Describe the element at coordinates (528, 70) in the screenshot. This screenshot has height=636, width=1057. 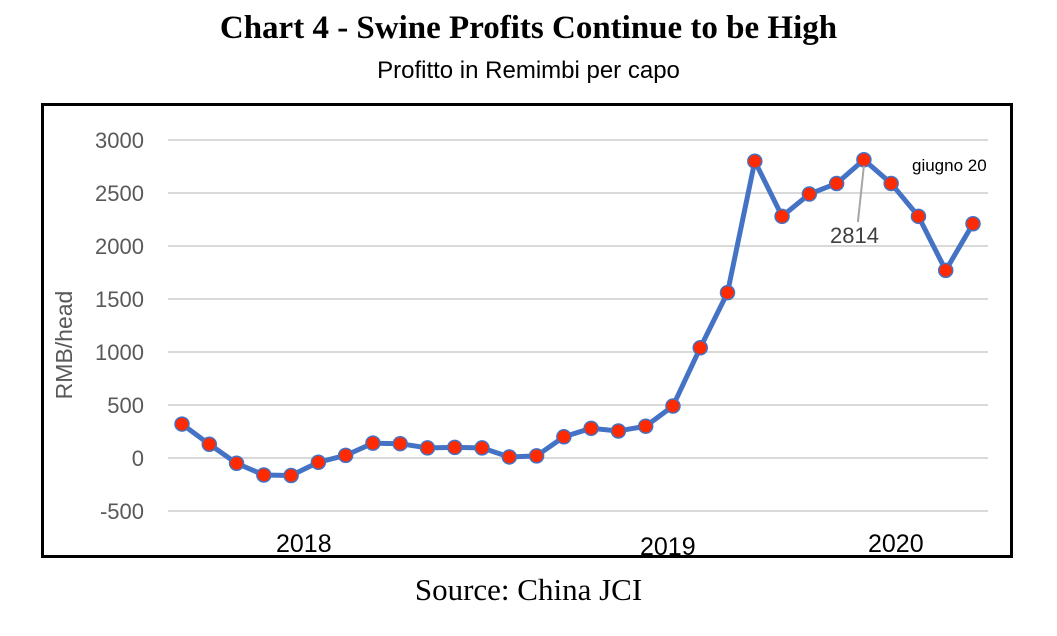
I see `chart-subtitle: Profitto in Remimbi per capo` at that location.